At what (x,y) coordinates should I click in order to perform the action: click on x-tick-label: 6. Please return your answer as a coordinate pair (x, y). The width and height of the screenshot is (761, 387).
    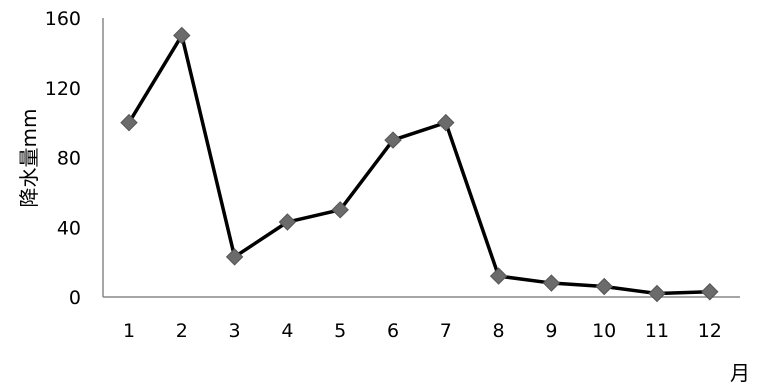
    Looking at the image, I should click on (393, 331).